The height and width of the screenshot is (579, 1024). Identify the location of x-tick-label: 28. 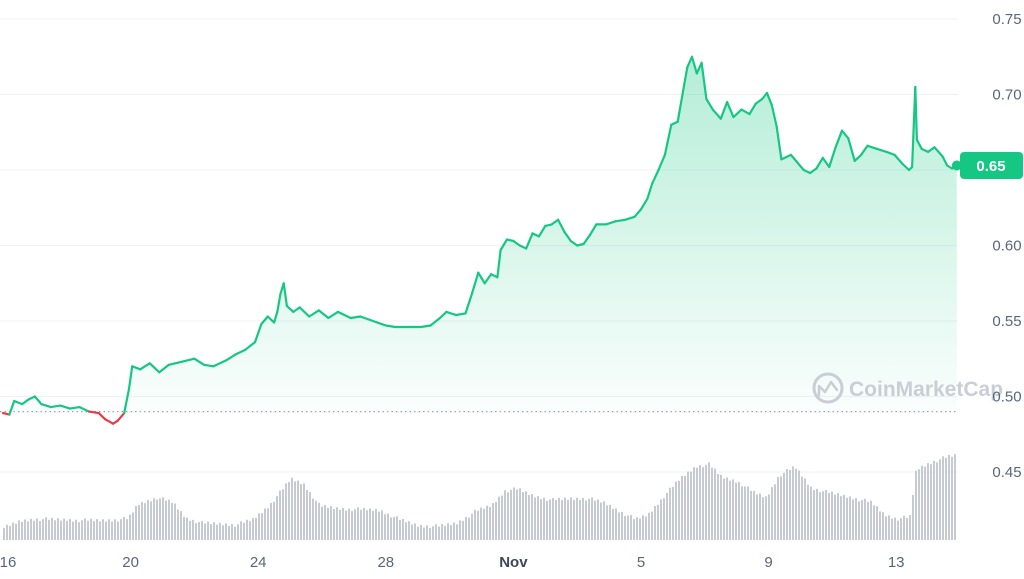
(385, 562).